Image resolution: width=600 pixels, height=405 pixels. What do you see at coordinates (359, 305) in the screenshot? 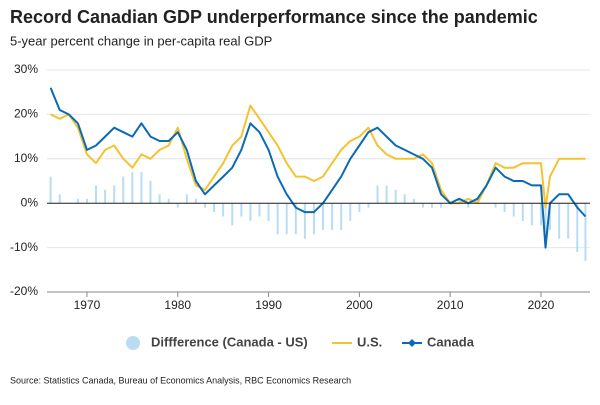
I see `x-tick-label: 2000` at bounding box center [359, 305].